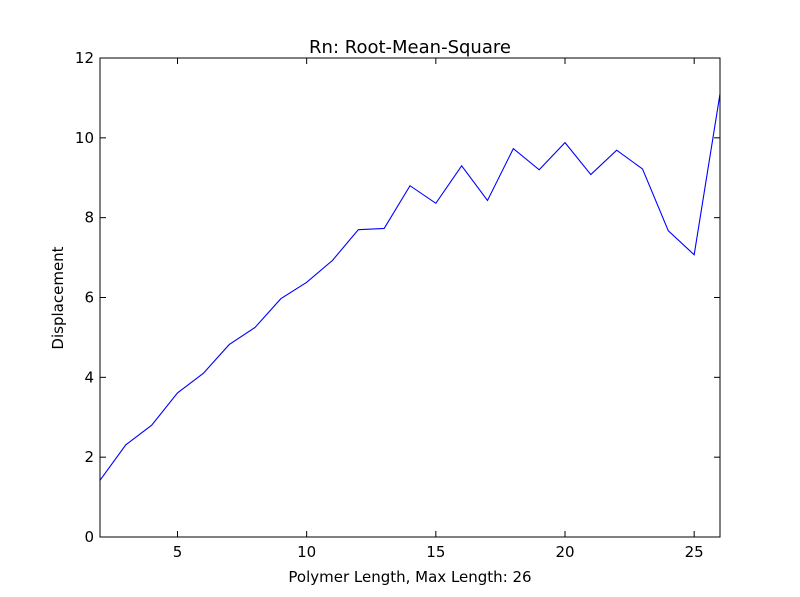 Image resolution: width=800 pixels, height=597 pixels. Describe the element at coordinates (89, 457) in the screenshot. I see `y-tick-label-1: 2` at that location.